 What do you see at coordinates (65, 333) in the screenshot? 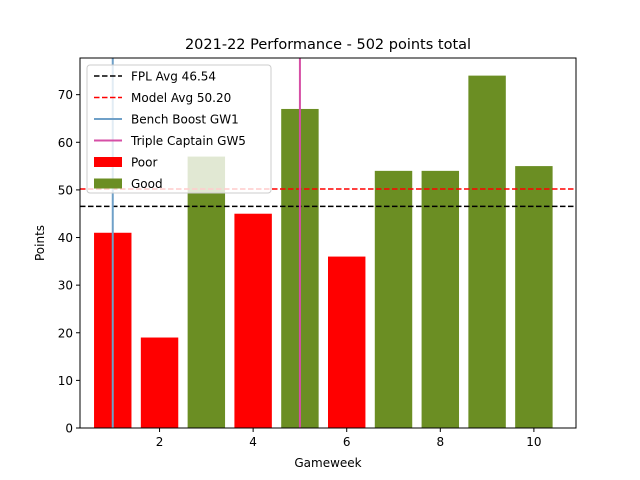
I see `y-tick-label: 20` at bounding box center [65, 333].